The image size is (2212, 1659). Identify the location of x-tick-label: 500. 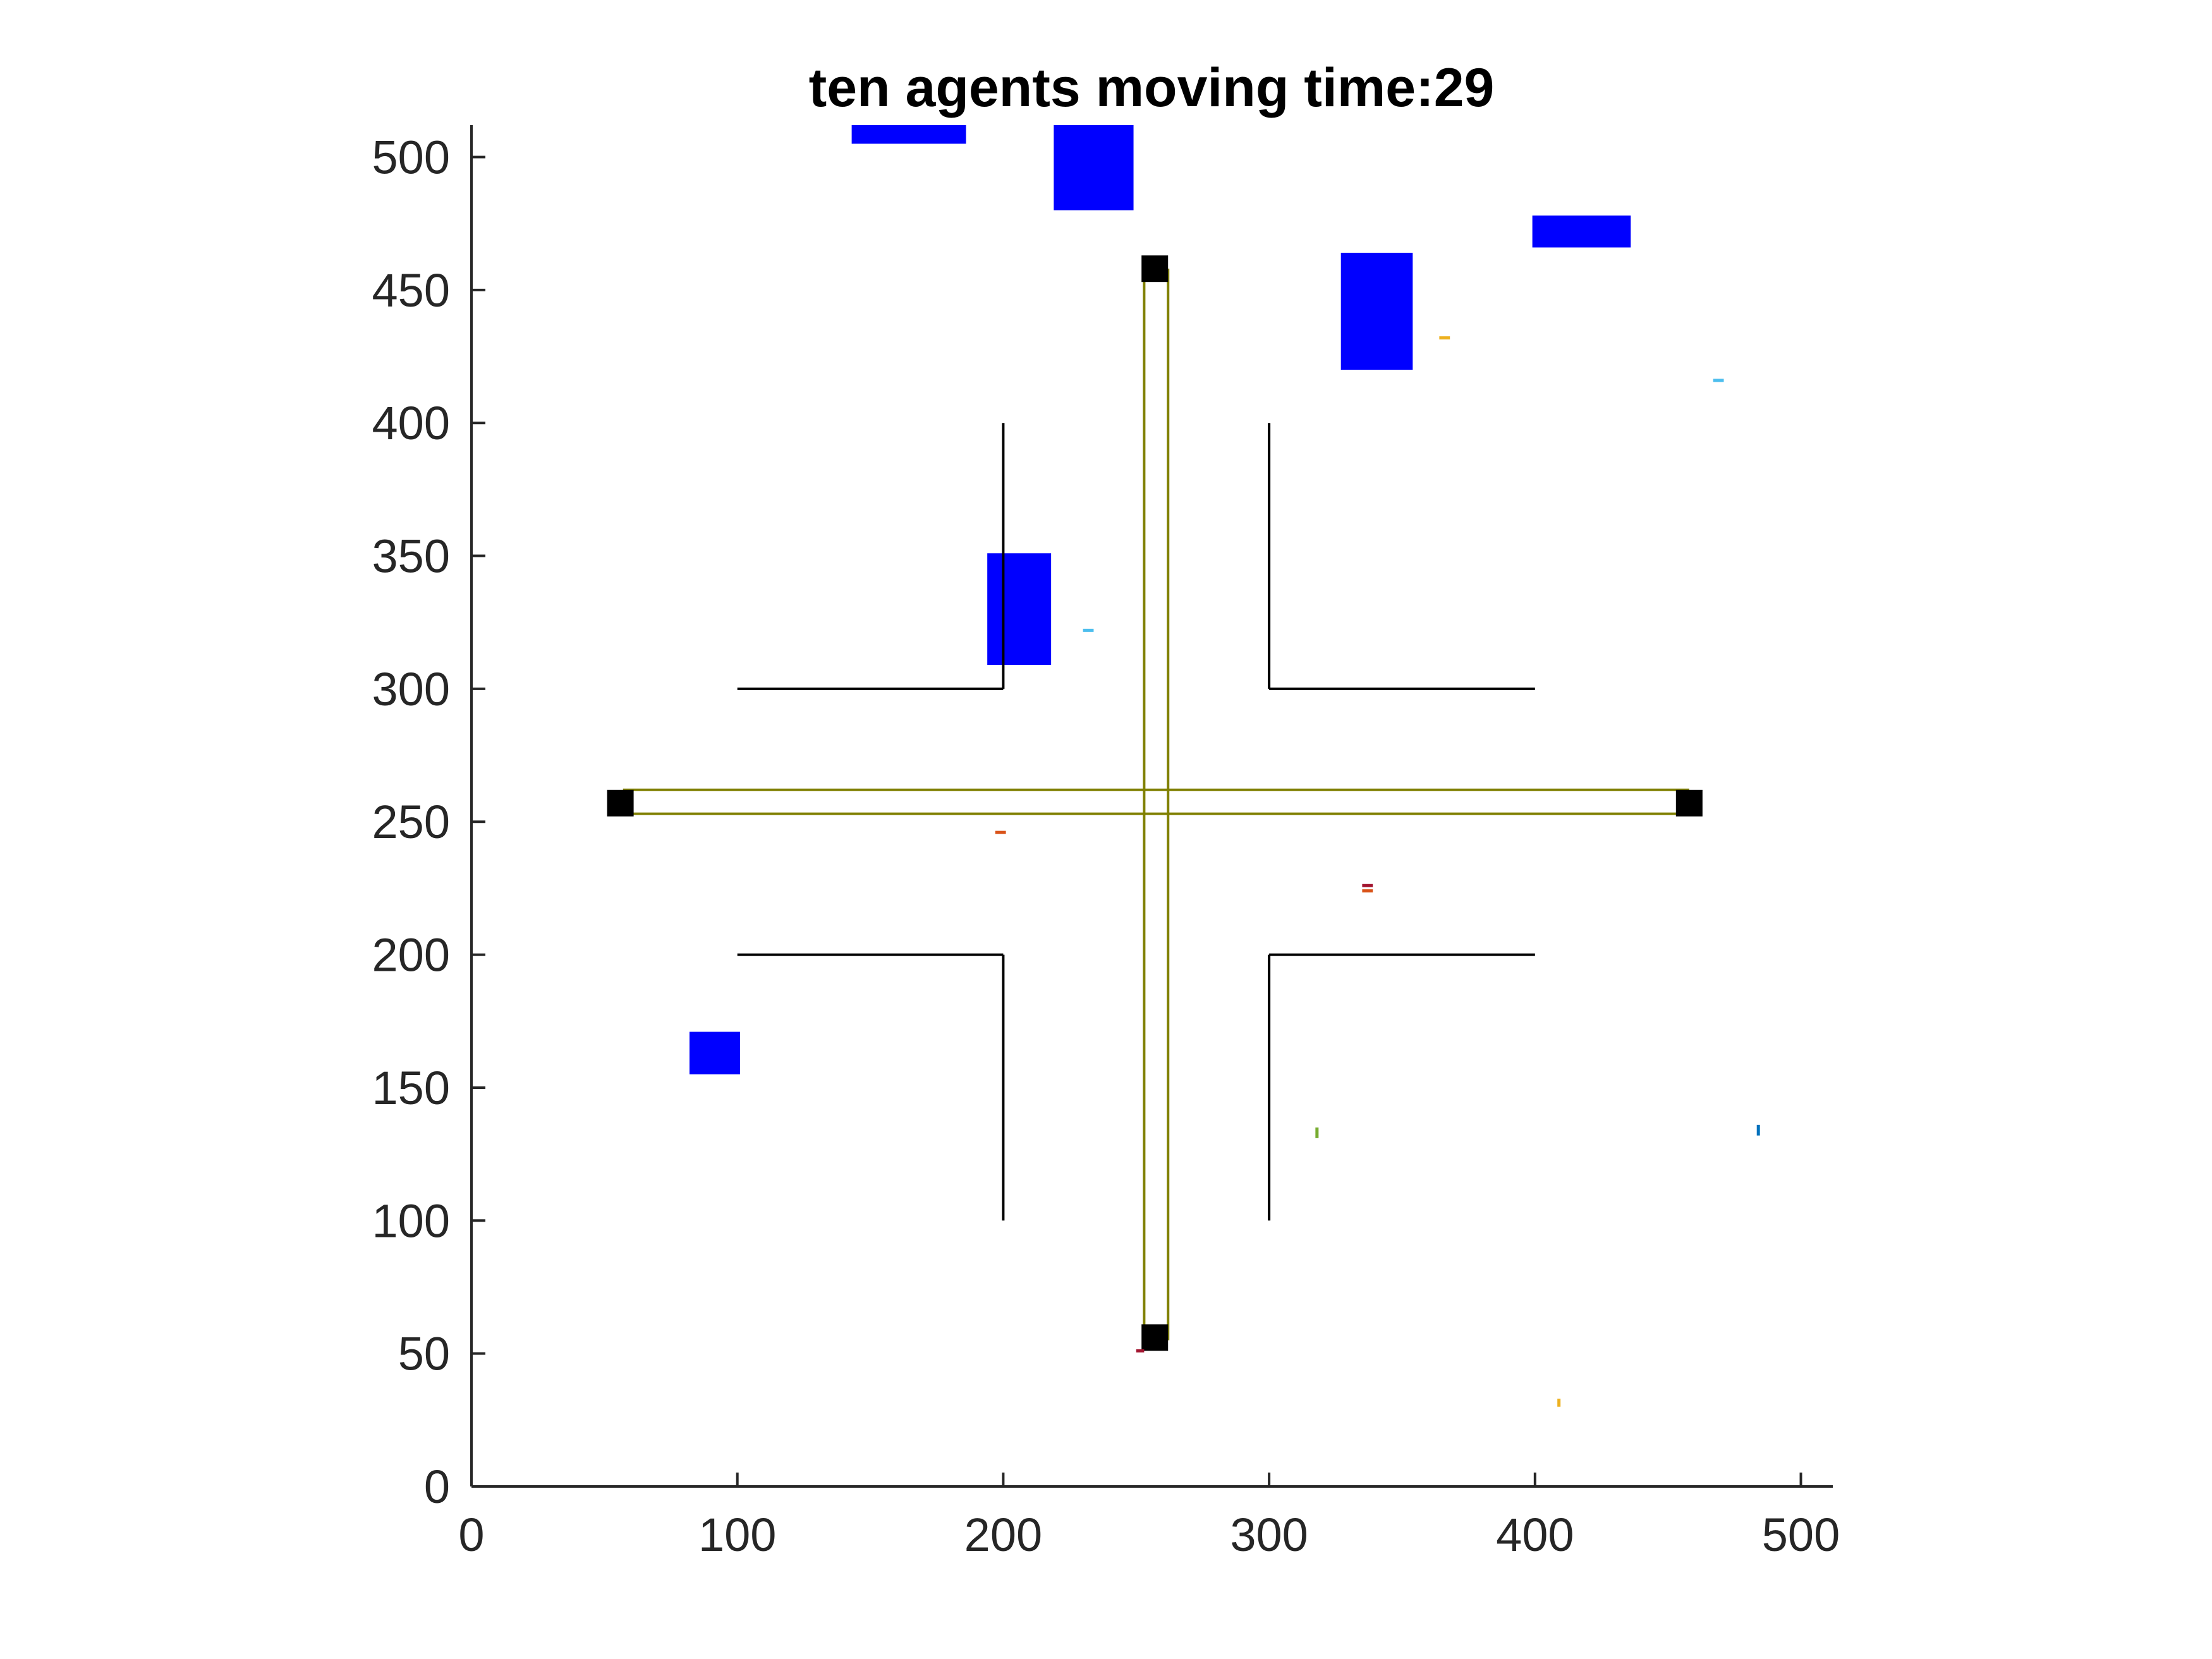
(1801, 1535).